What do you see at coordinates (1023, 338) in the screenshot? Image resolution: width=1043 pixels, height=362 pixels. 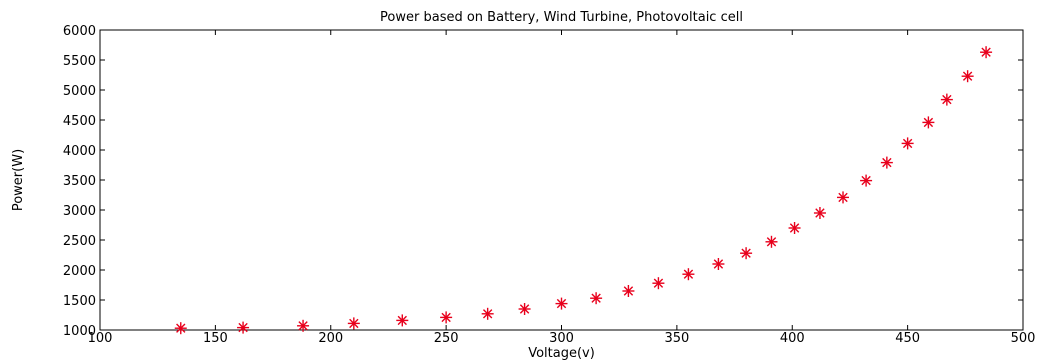 I see `x-tick-label: 500` at bounding box center [1023, 338].